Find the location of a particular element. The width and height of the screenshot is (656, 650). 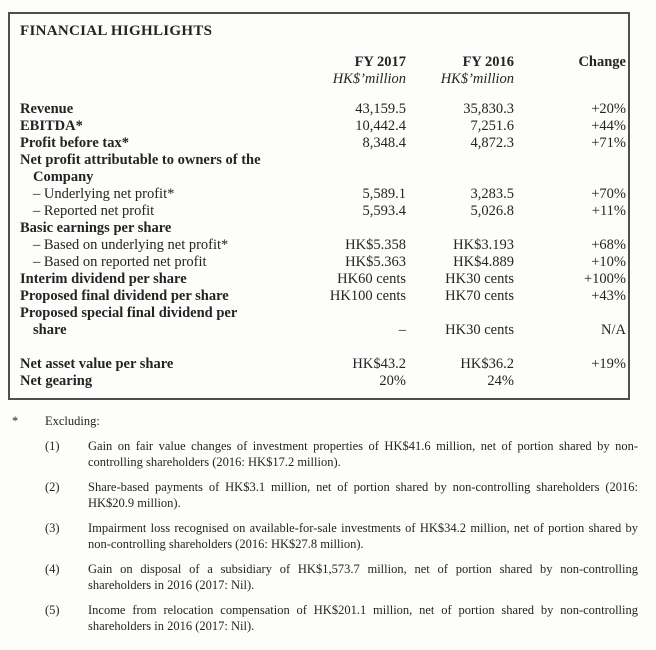

fy2017-value: HK$5.358 is located at coordinates (375, 245).